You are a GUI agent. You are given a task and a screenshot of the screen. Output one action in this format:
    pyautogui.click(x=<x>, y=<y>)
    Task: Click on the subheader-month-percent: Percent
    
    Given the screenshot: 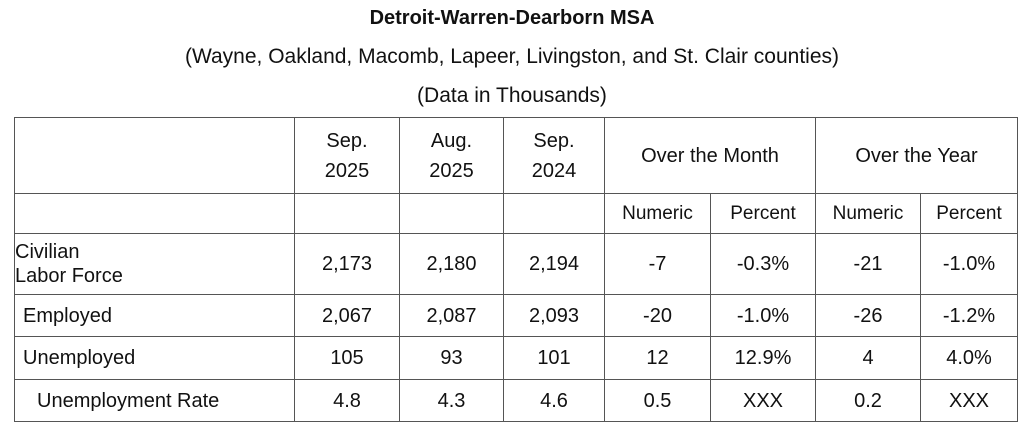 What is the action you would take?
    pyautogui.click(x=763, y=213)
    